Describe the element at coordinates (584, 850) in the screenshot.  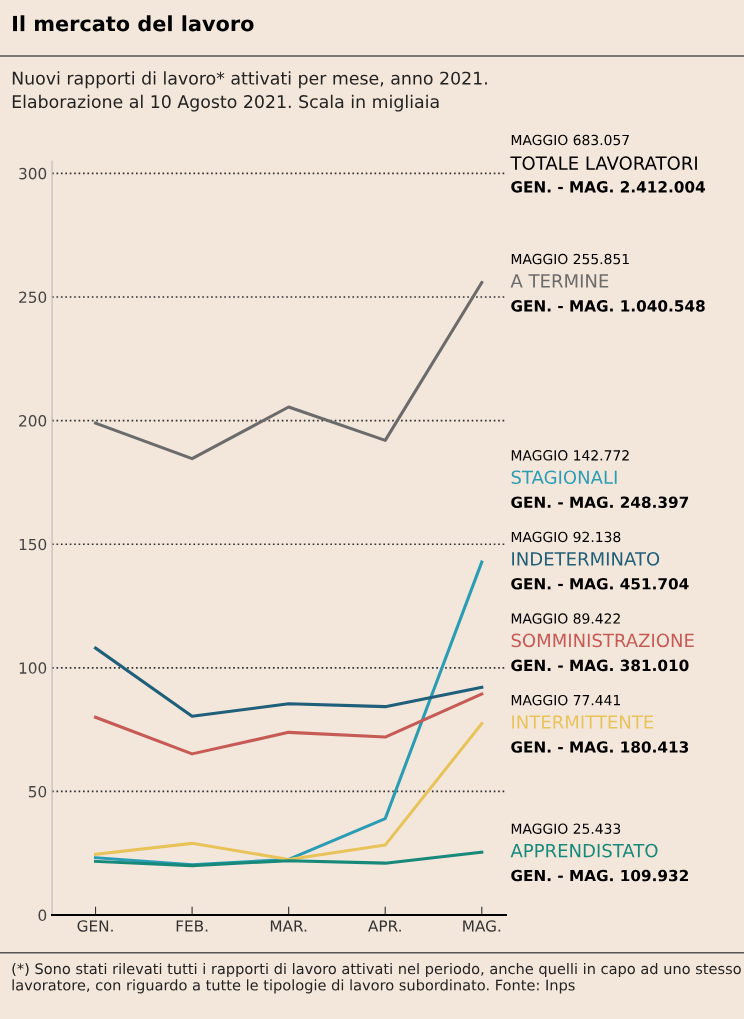
I see `series-label: APPRENDISTATO` at that location.